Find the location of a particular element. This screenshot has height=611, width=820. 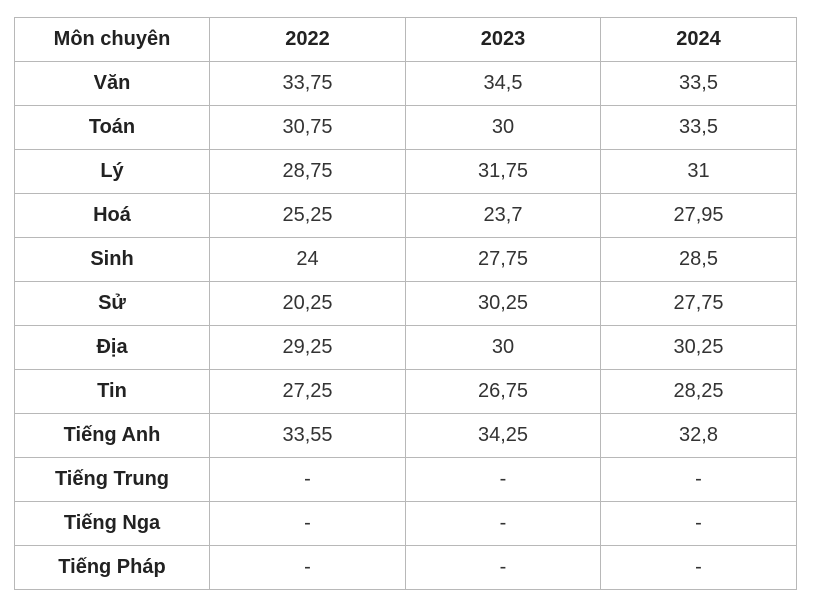

score-cell: 20,25 is located at coordinates (307, 303).